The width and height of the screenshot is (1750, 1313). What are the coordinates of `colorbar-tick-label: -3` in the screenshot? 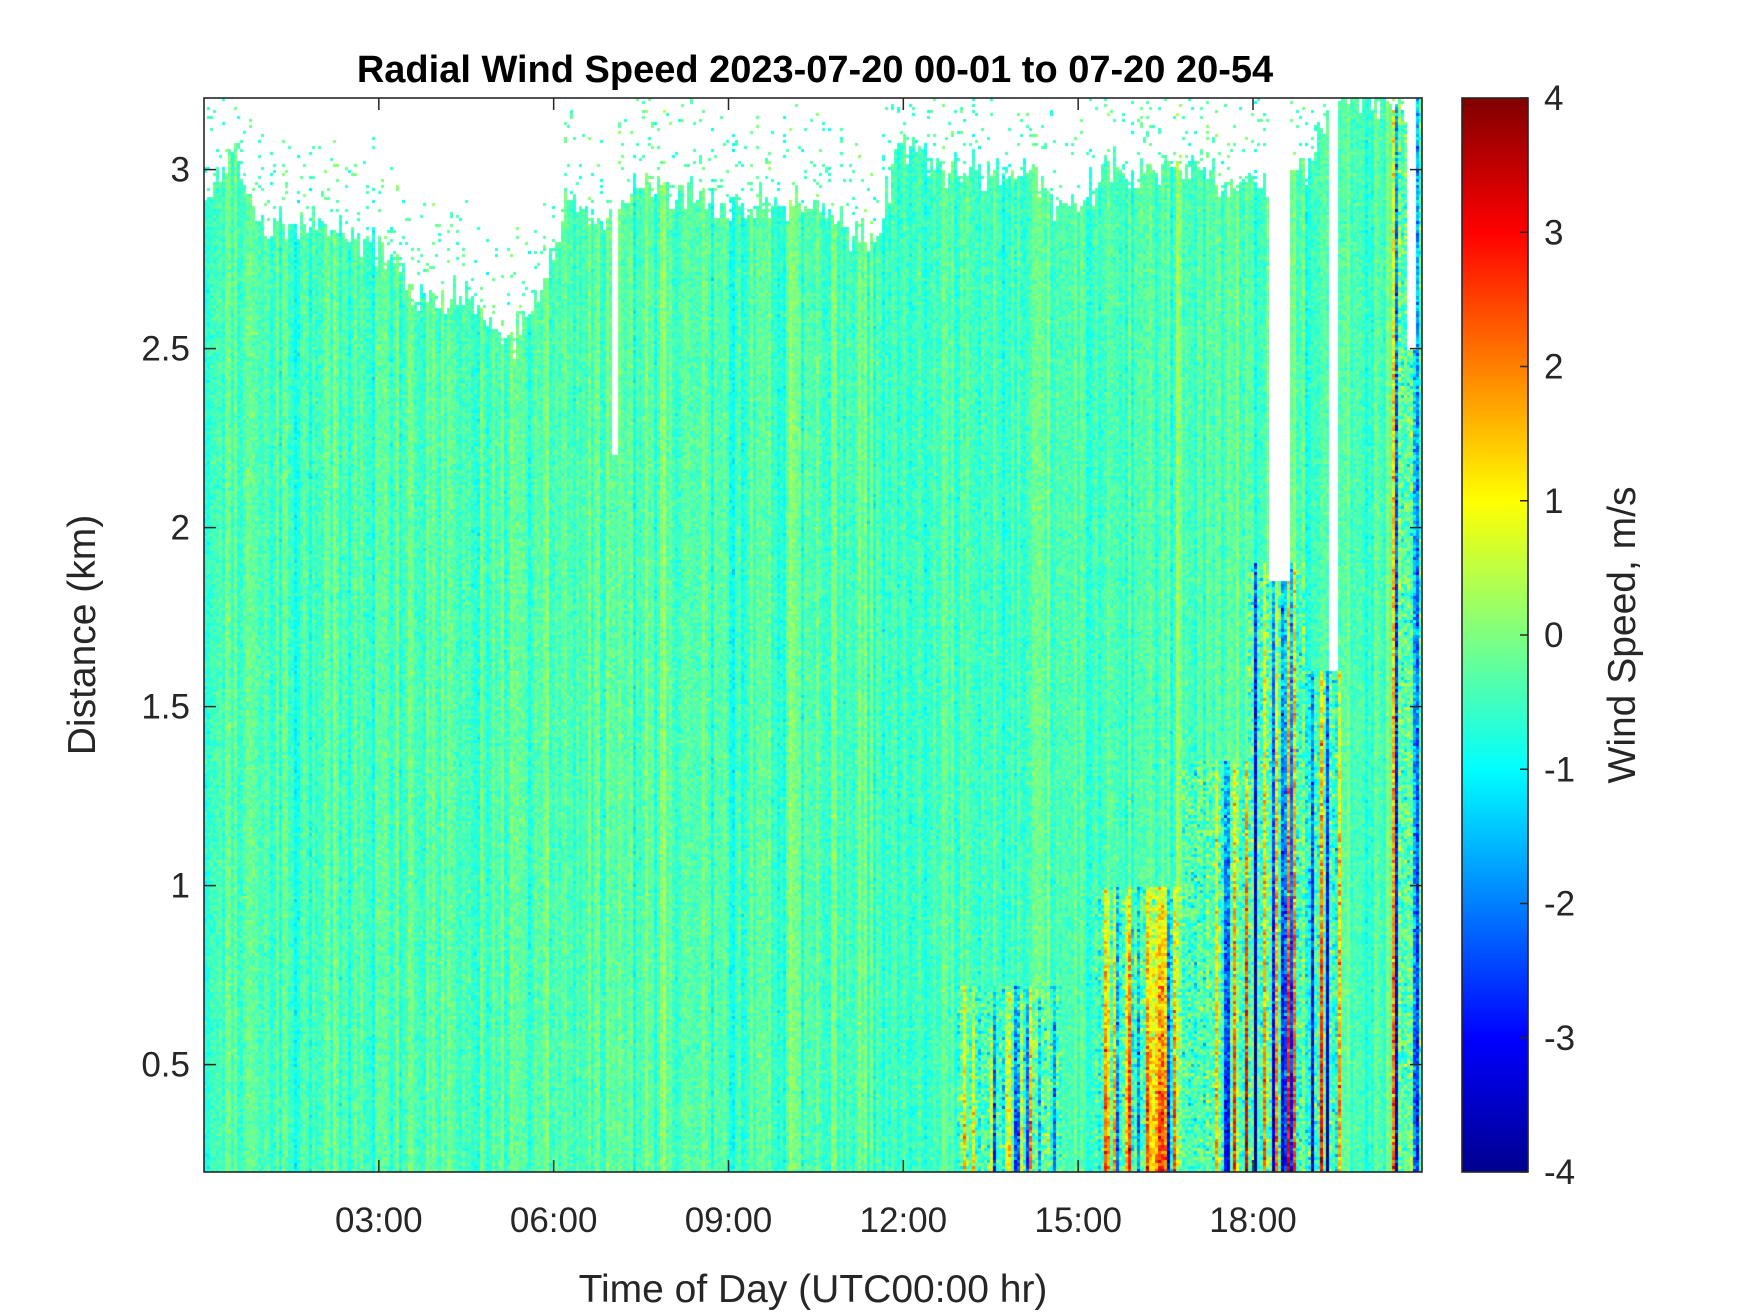 It's located at (1559, 1038).